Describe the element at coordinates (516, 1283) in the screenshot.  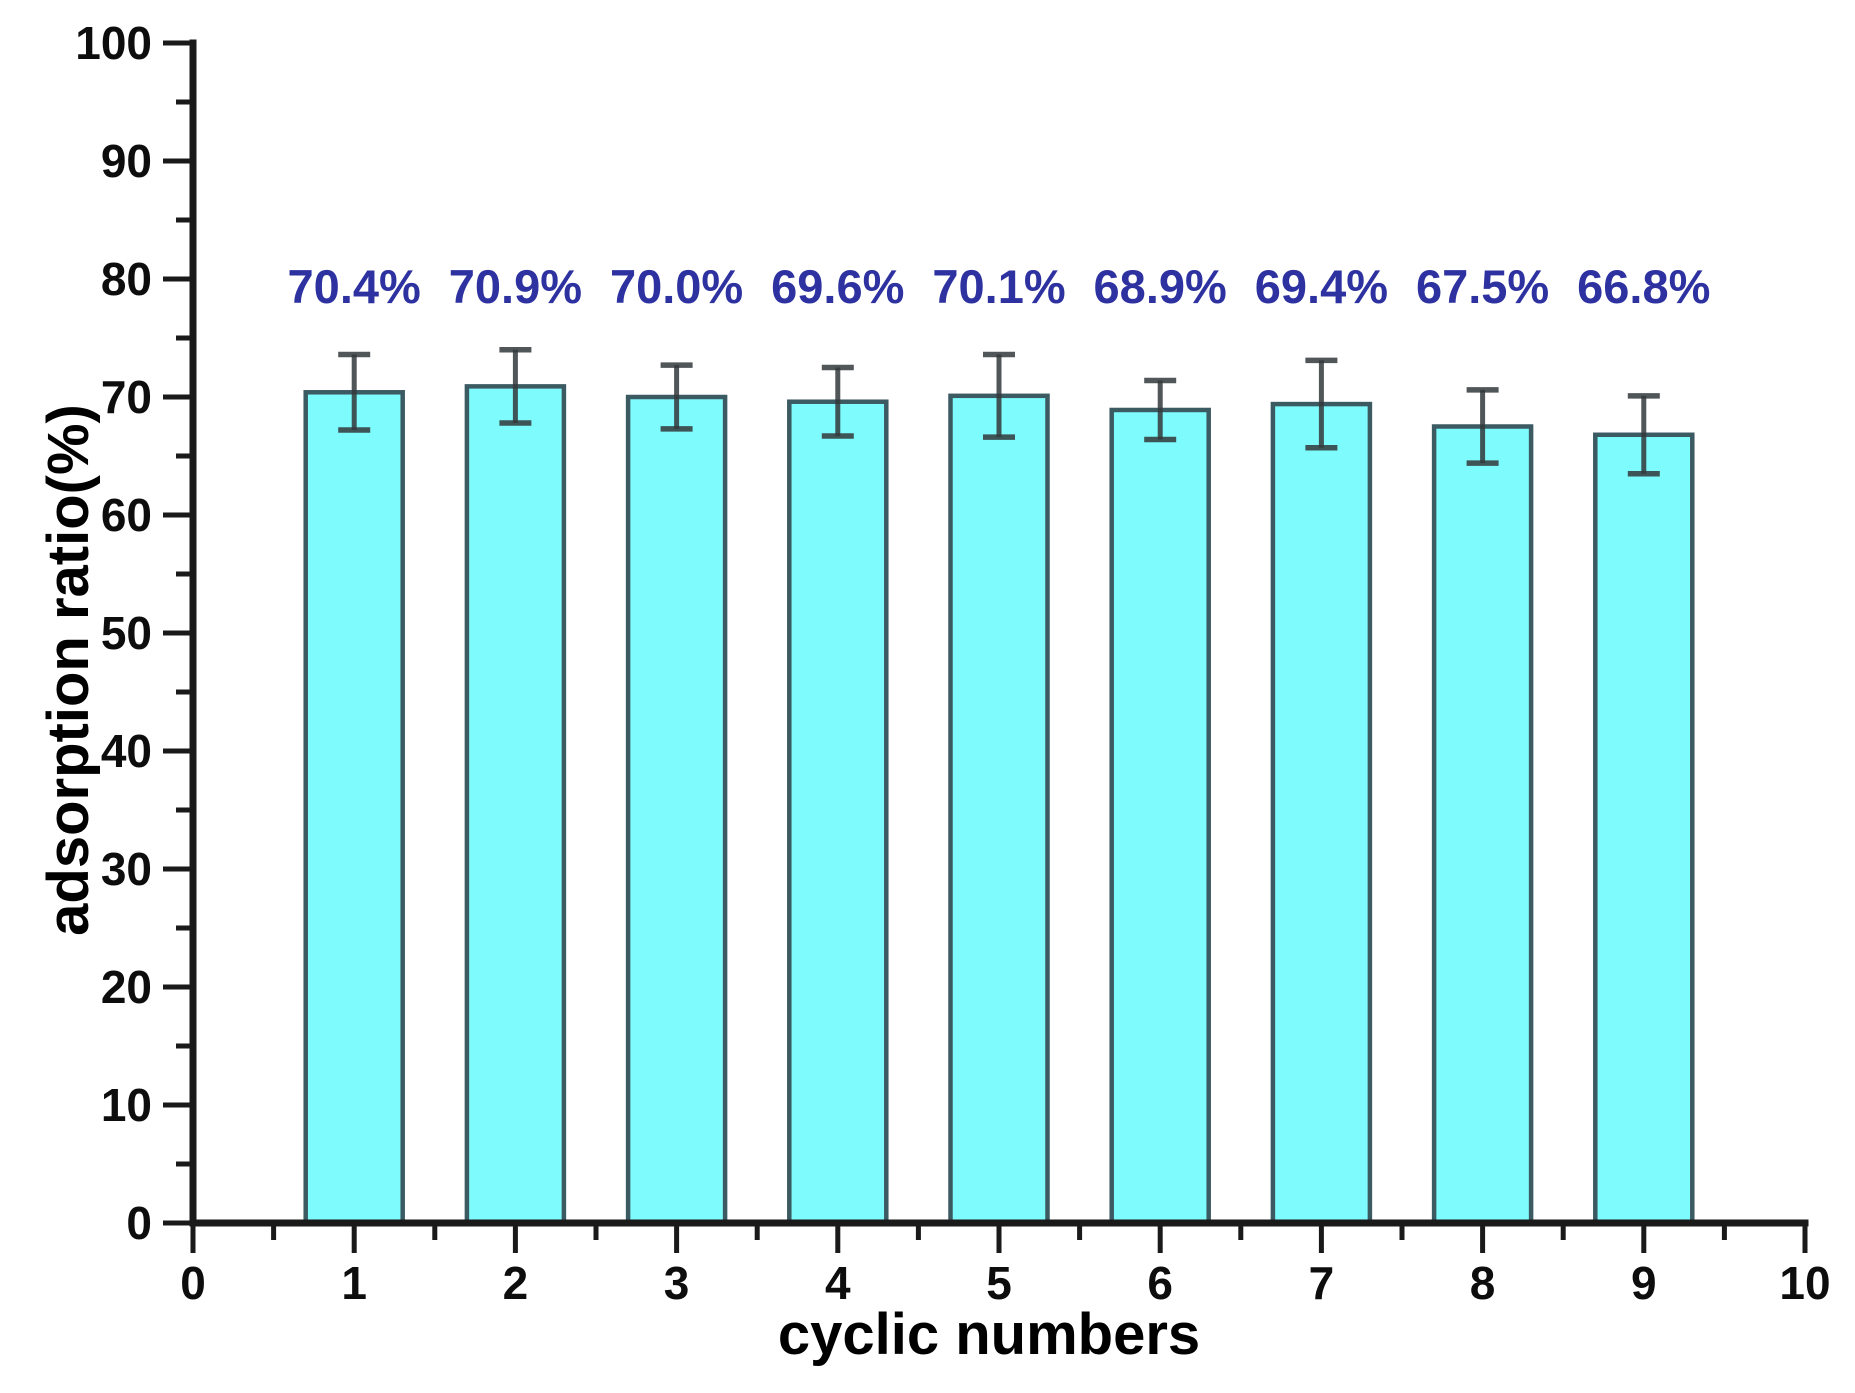
I see `x-tick-label: 2` at that location.